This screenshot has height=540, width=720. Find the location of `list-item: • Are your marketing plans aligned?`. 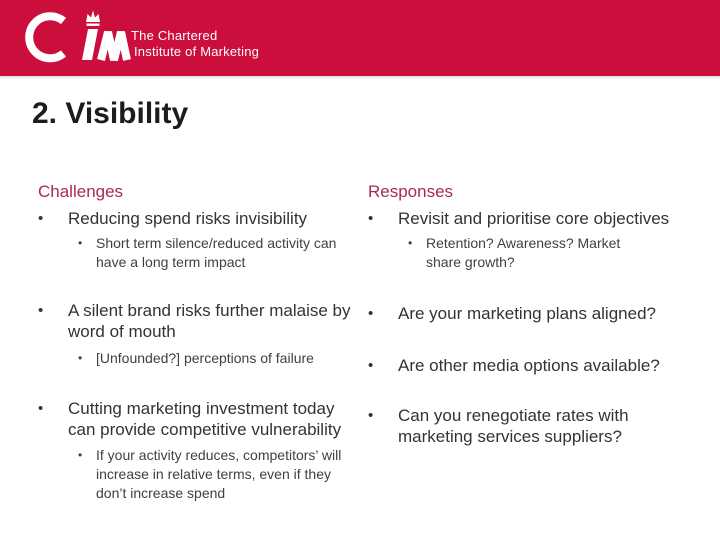

list-item: • Are your marketing plans aligned? is located at coordinates (535, 313).